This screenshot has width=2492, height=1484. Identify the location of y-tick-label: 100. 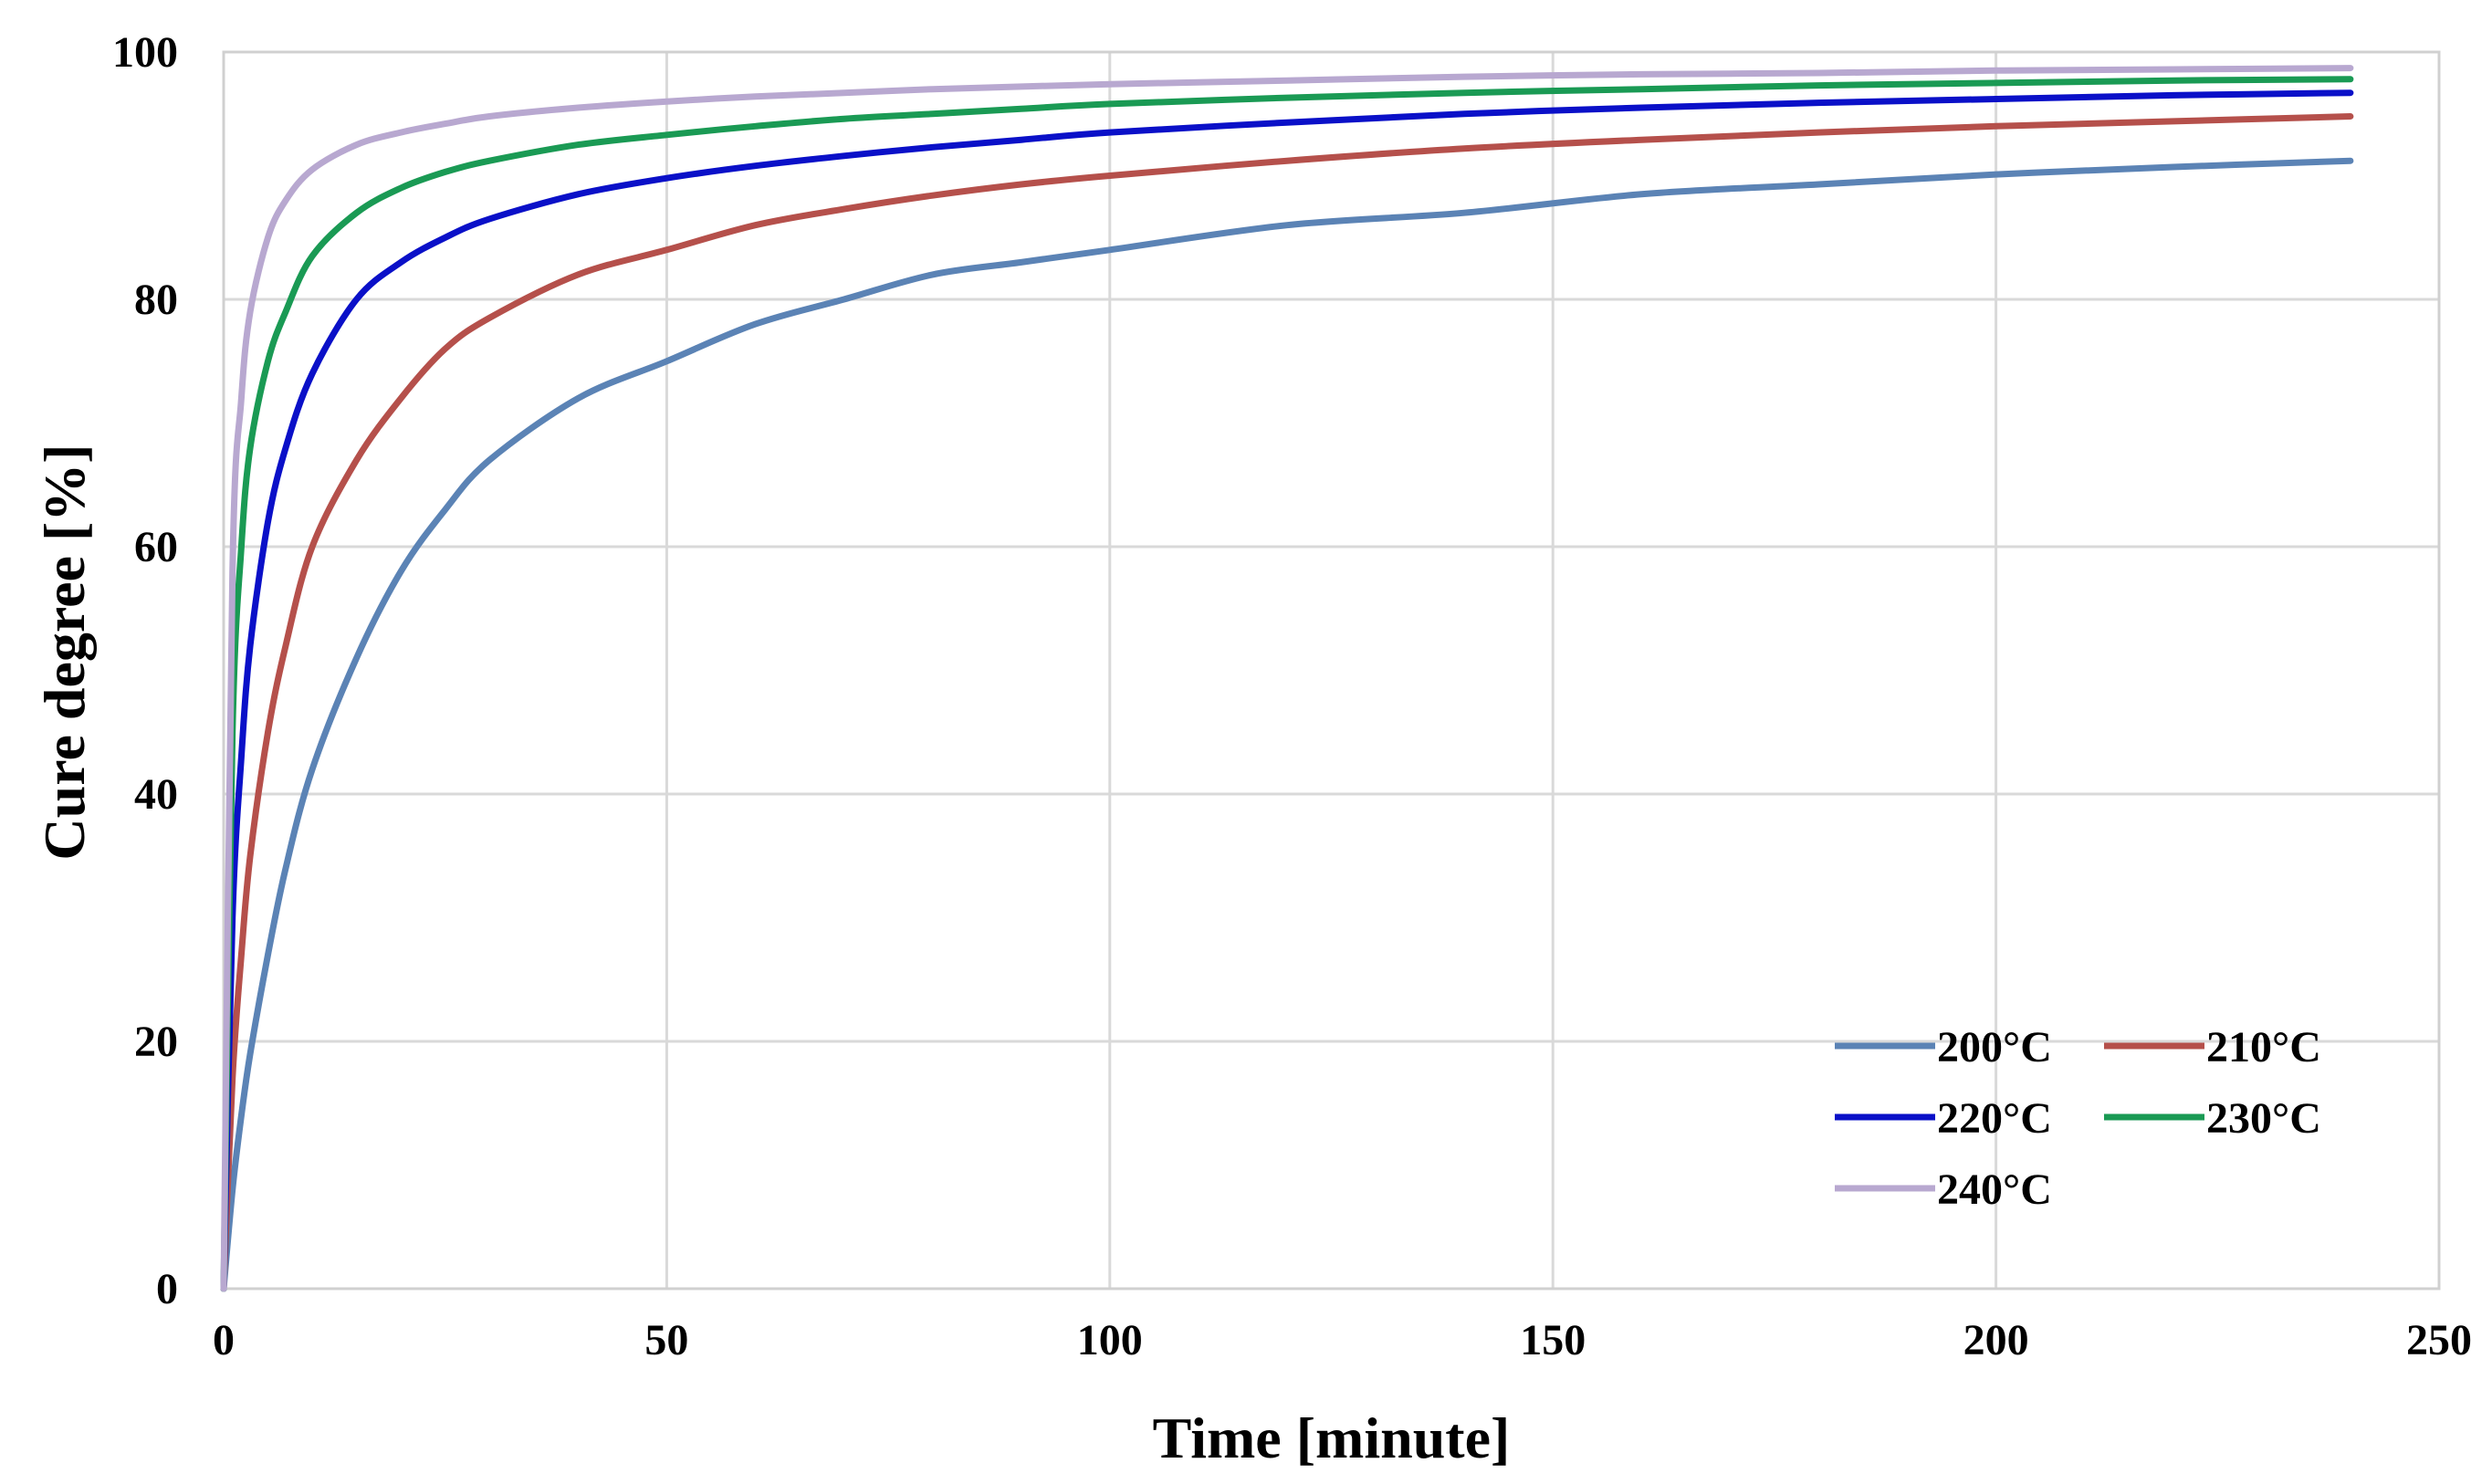
(145, 52).